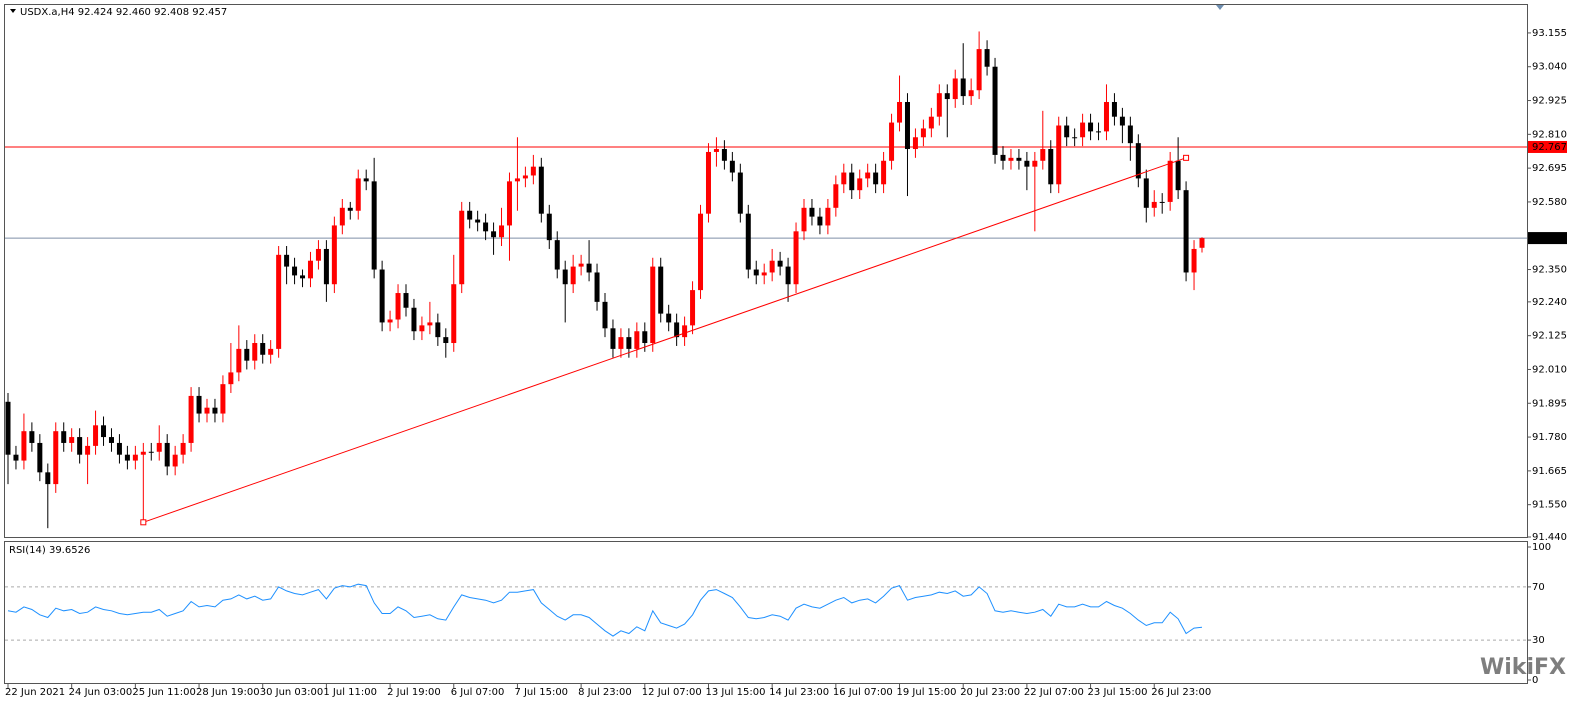 This screenshot has width=1584, height=712. What do you see at coordinates (672, 692) in the screenshot?
I see `x-tick-label: 12 Jul 07:00` at bounding box center [672, 692].